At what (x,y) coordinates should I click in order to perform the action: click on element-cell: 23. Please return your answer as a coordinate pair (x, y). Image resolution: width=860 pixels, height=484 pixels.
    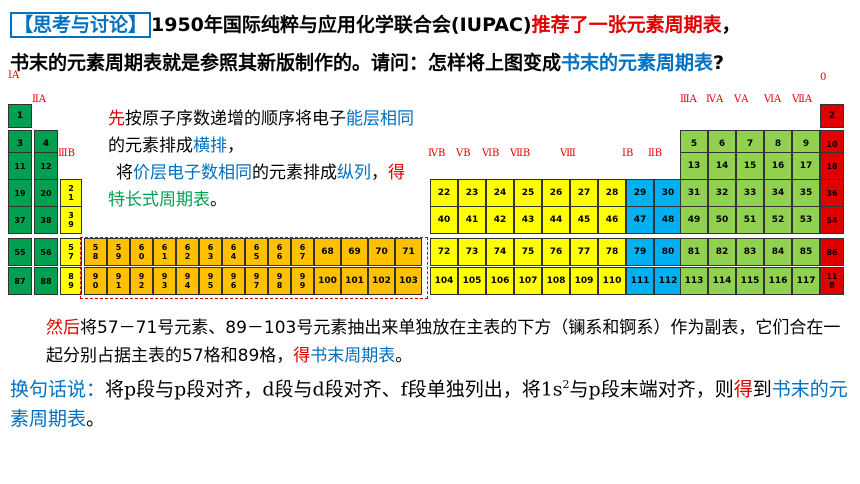
    Looking at the image, I should click on (472, 193).